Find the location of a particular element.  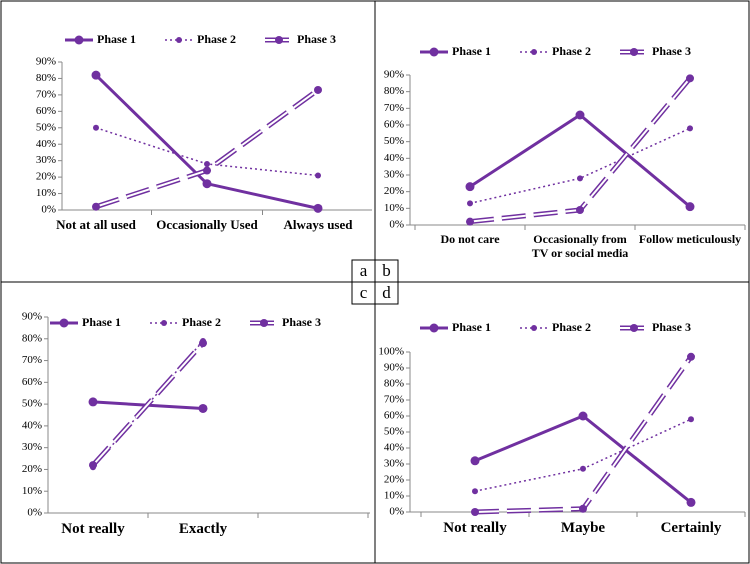

y-tick-label: 100% is located at coordinates (391, 352).